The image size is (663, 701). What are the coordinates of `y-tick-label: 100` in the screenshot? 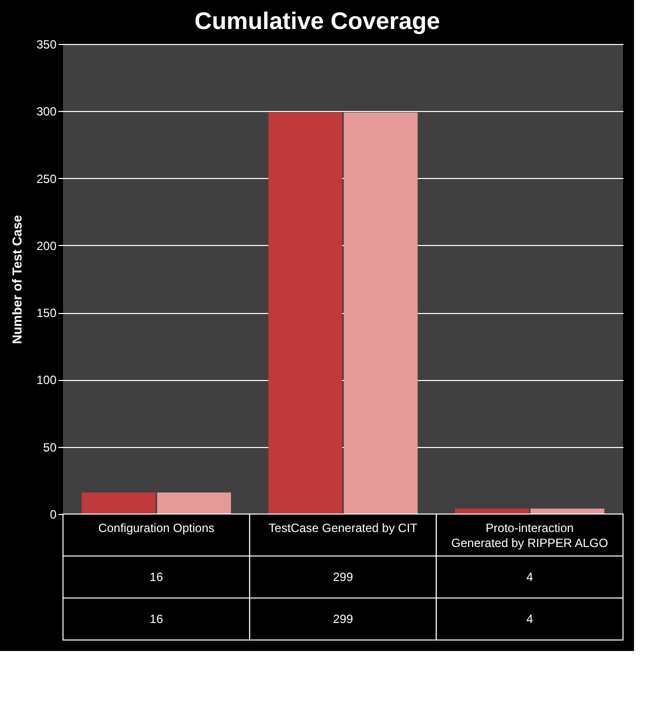 It's located at (46, 380).